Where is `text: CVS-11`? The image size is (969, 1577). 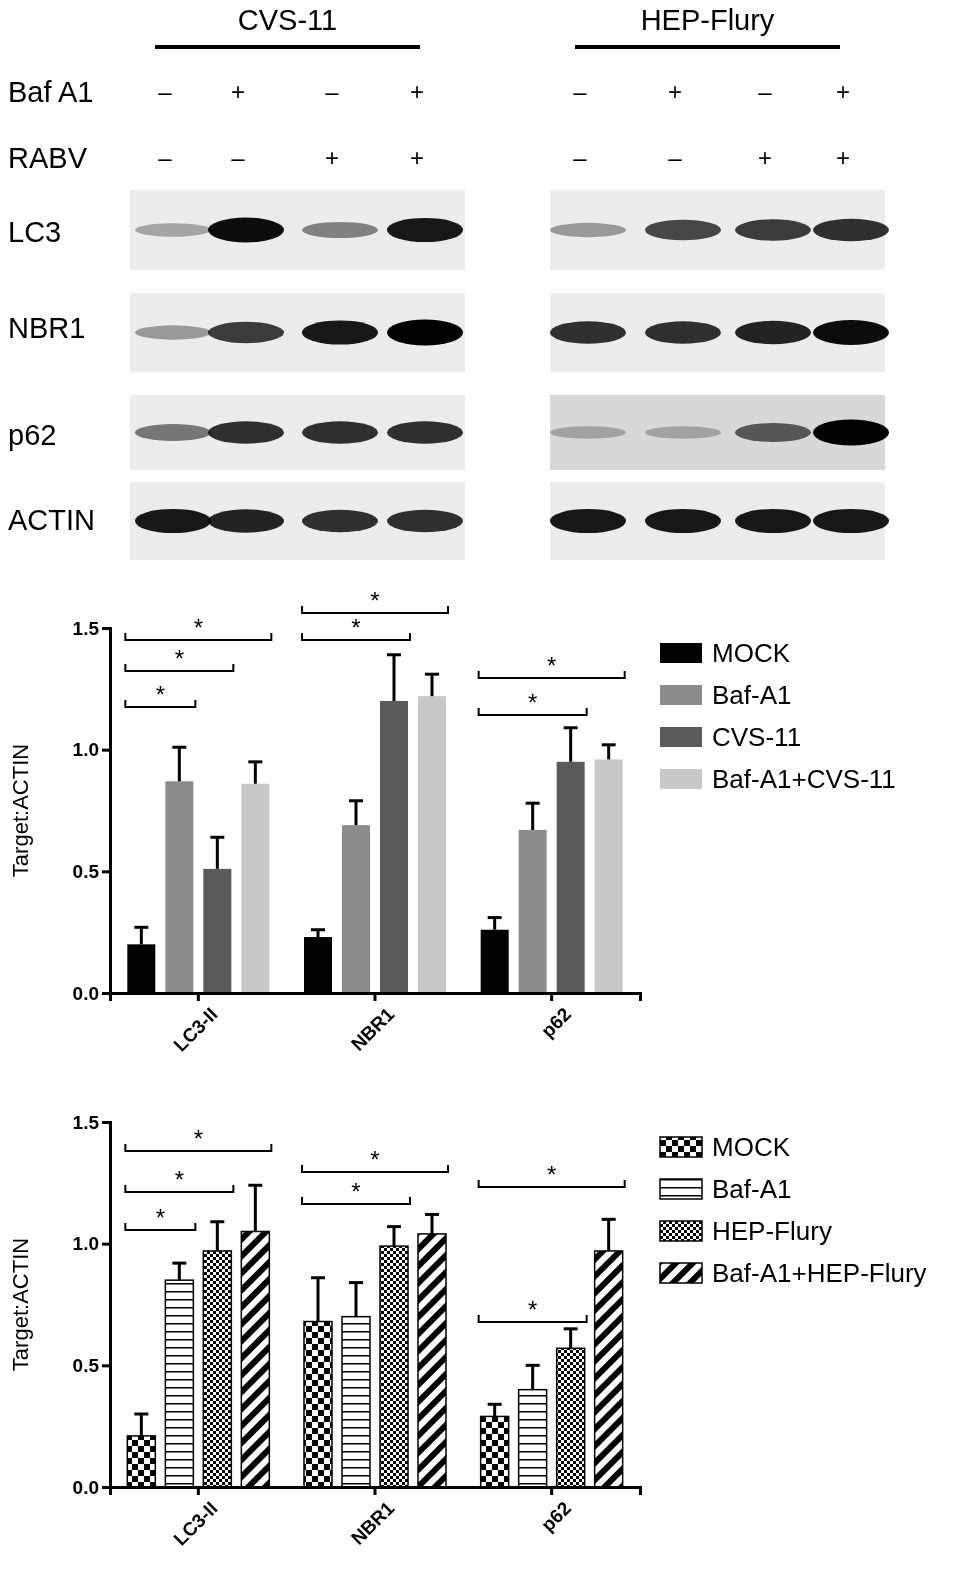 text: CVS-11 is located at coordinates (287, 20).